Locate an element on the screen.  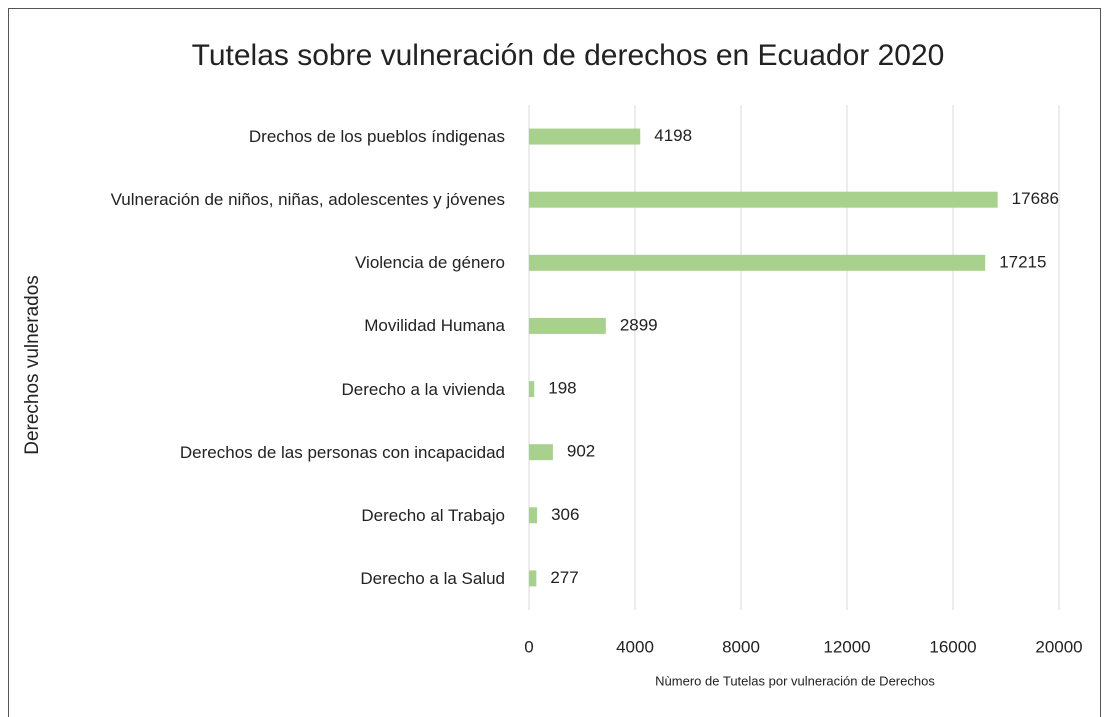
y-tick-label: Movilidad Humana is located at coordinates (434, 326).